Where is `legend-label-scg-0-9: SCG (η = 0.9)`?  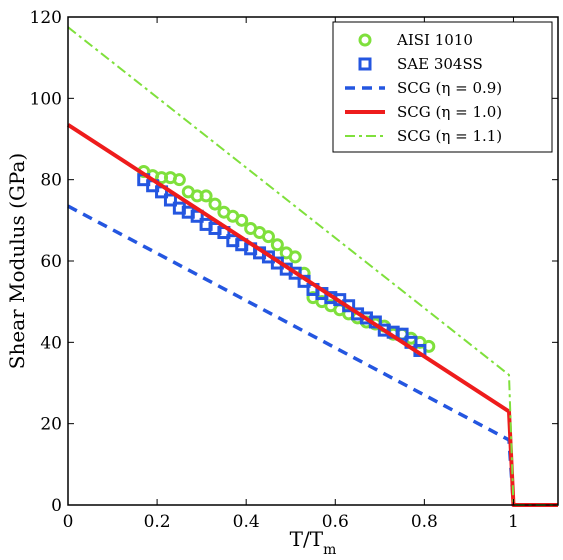 legend-label-scg-0-9: SCG (η = 0.9) is located at coordinates (449, 88).